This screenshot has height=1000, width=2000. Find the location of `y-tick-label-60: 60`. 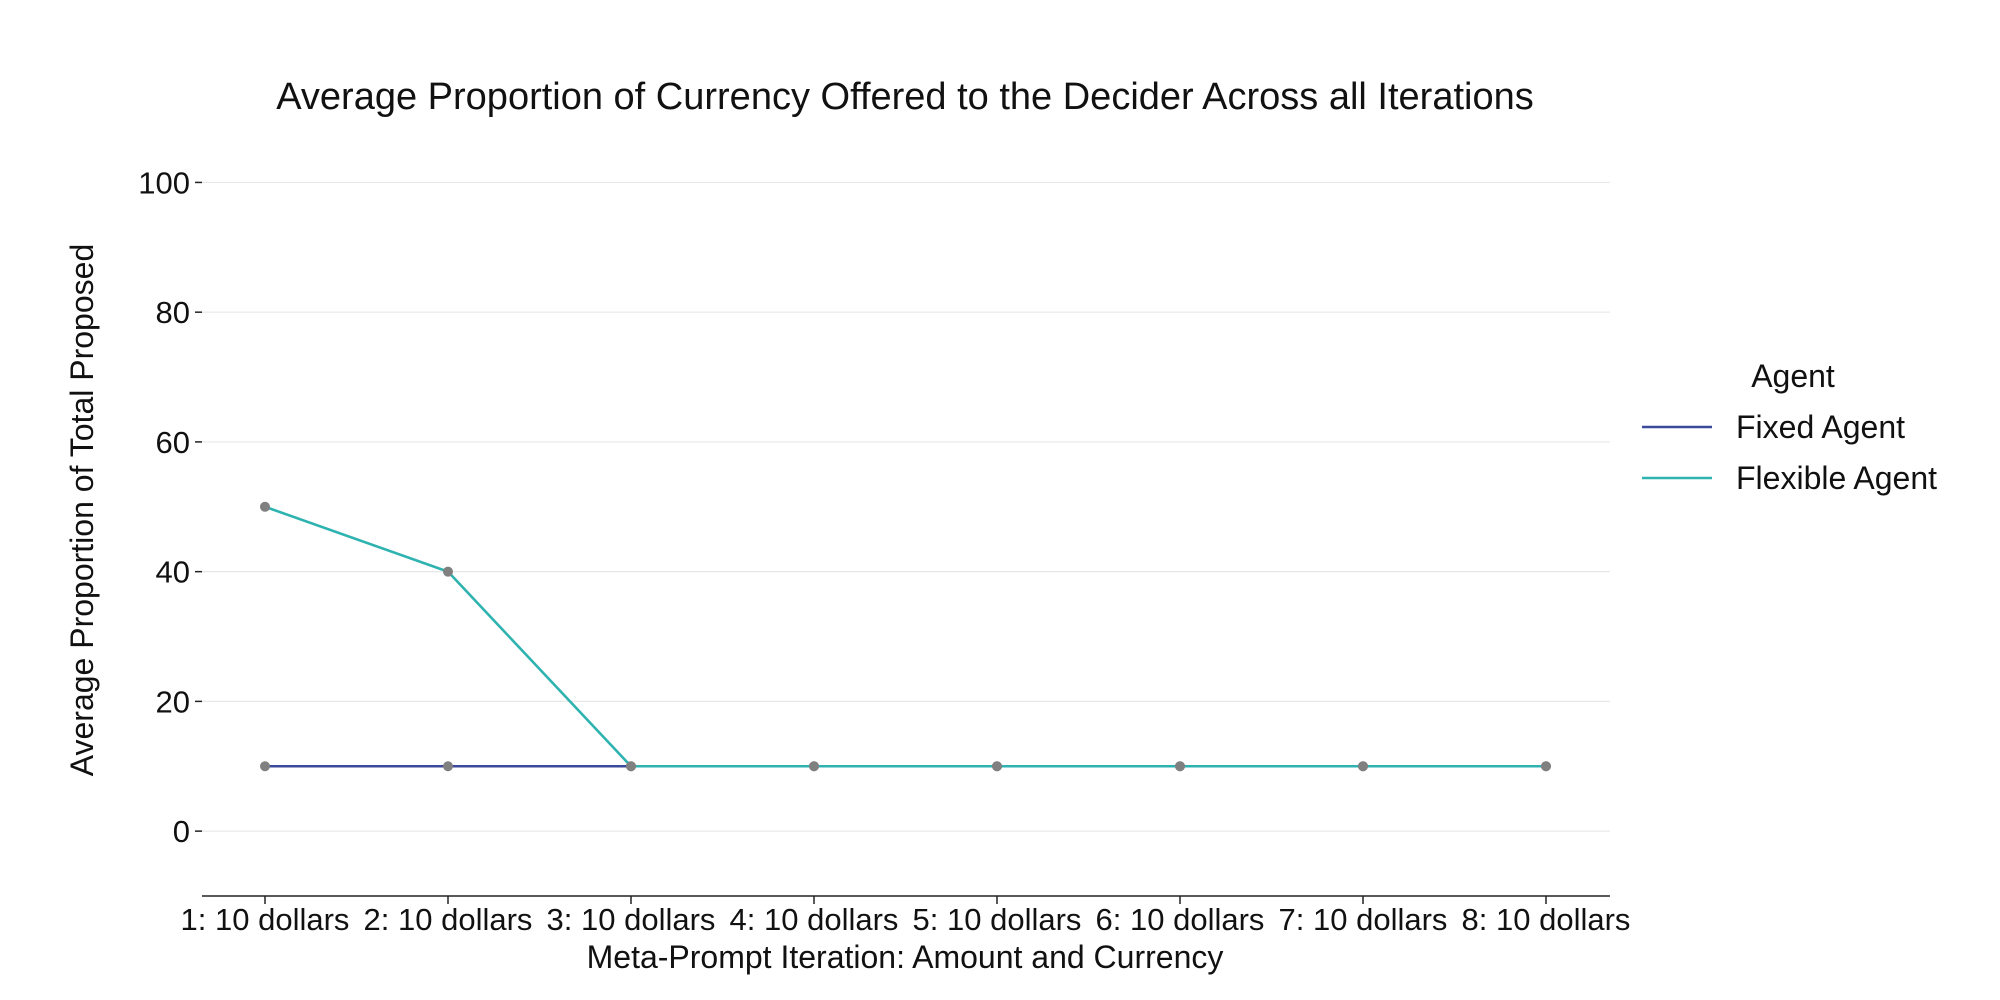

y-tick-label-60: 60 is located at coordinates (173, 442).